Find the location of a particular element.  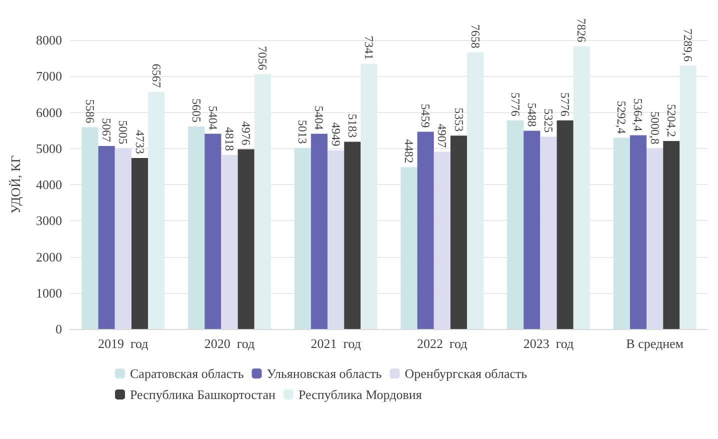

y-tick-label: 4000 is located at coordinates (49, 184).